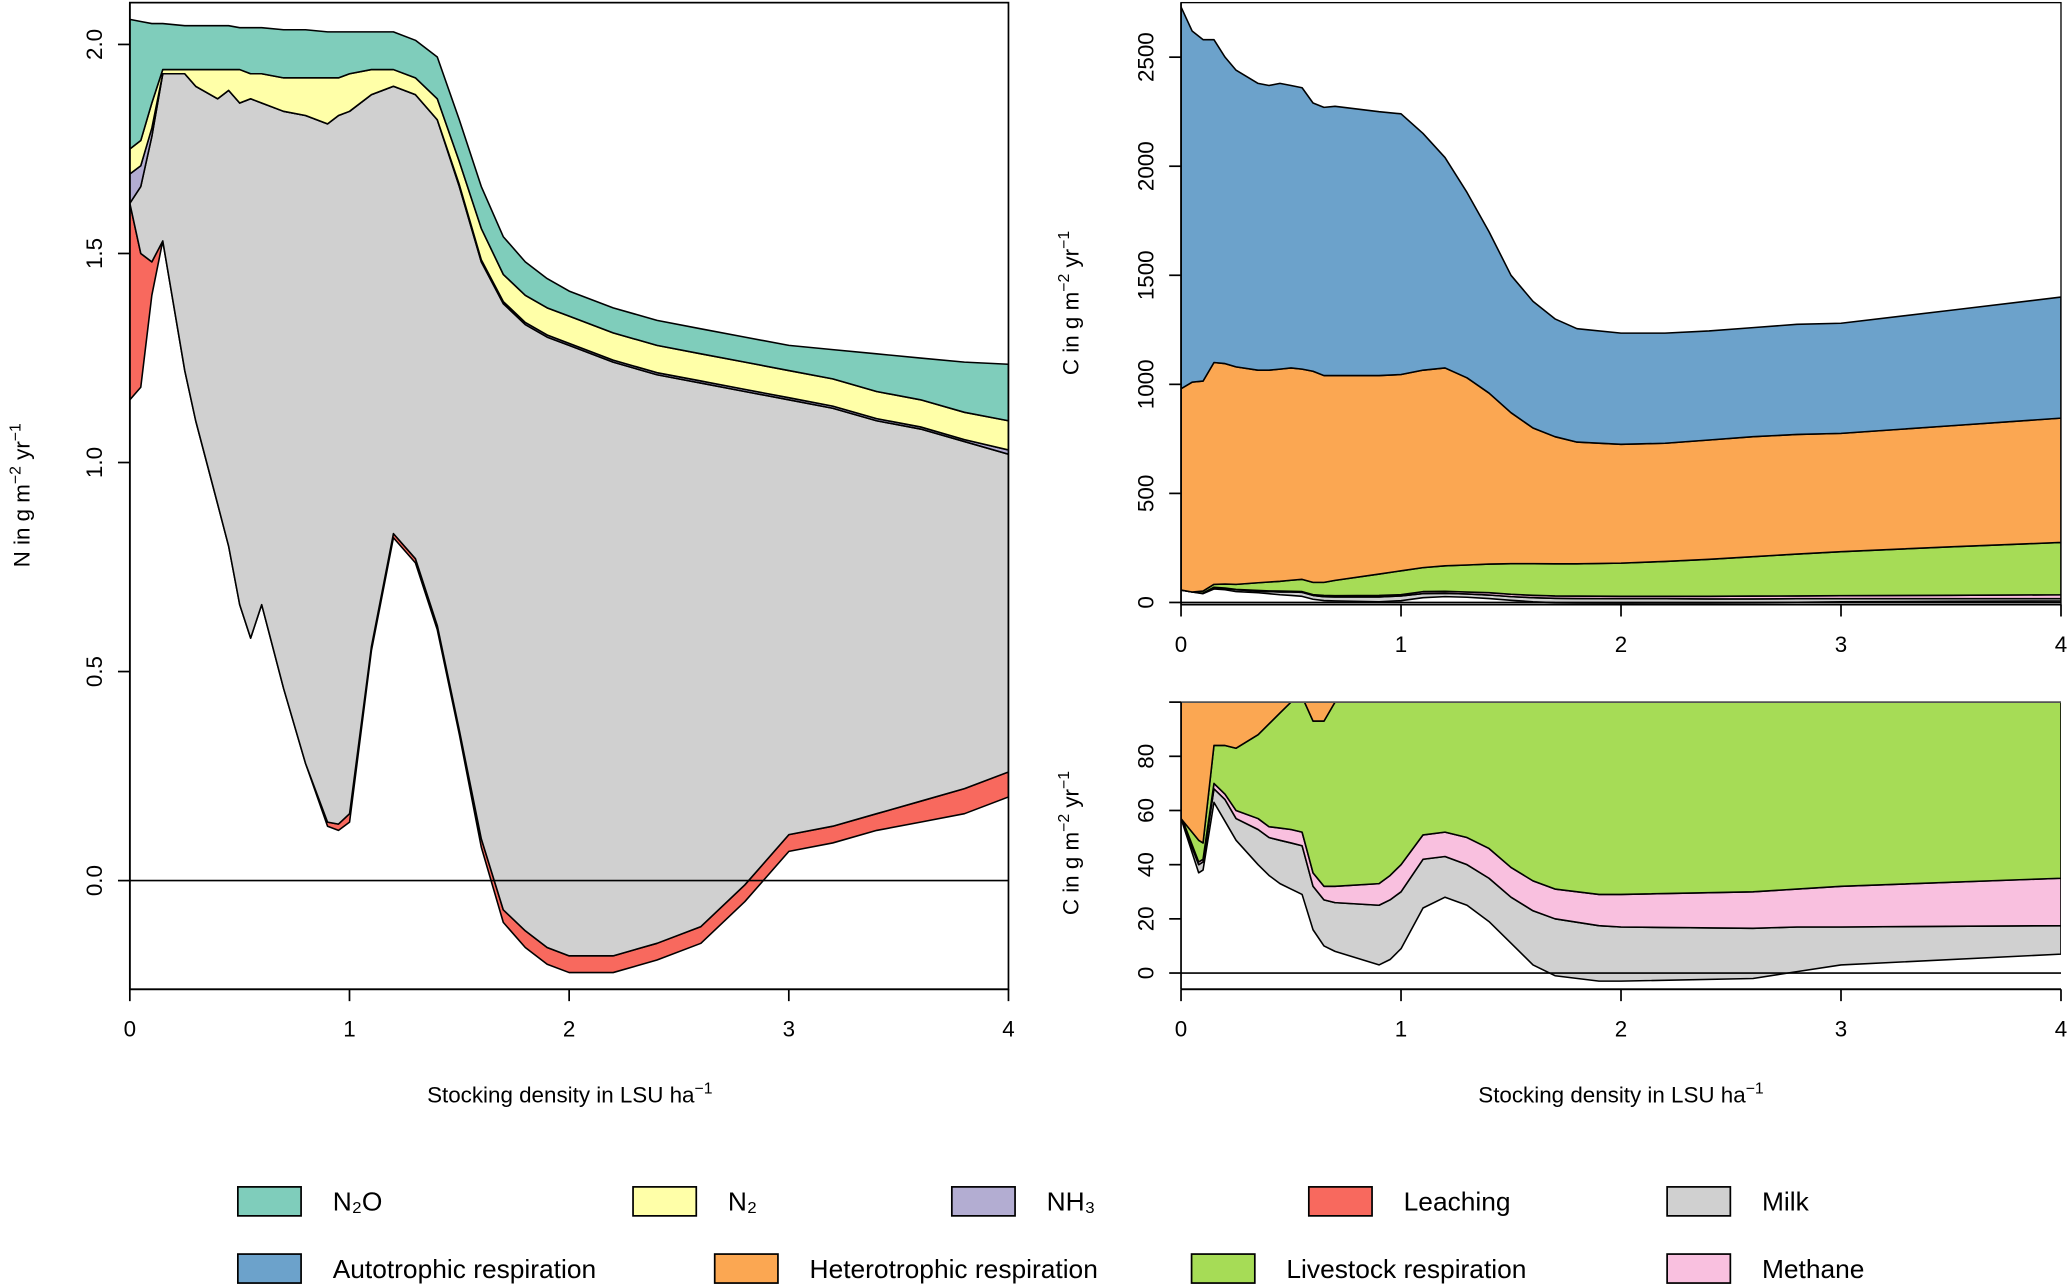 This screenshot has width=2067, height=1287. Describe the element at coordinates (1457, 1202) in the screenshot. I see `legend-label: Leaching` at that location.